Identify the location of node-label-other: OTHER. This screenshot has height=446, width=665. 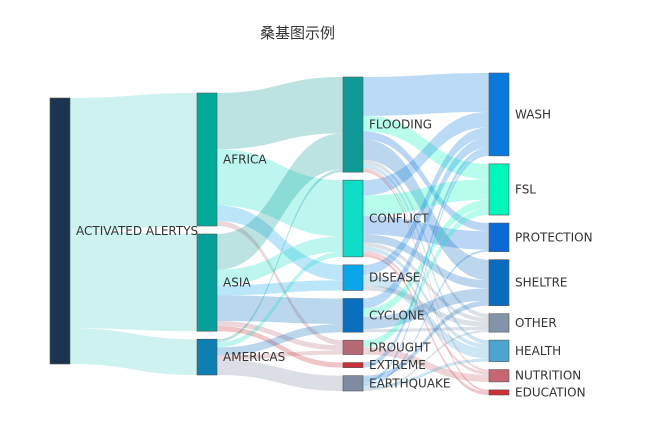
(536, 323).